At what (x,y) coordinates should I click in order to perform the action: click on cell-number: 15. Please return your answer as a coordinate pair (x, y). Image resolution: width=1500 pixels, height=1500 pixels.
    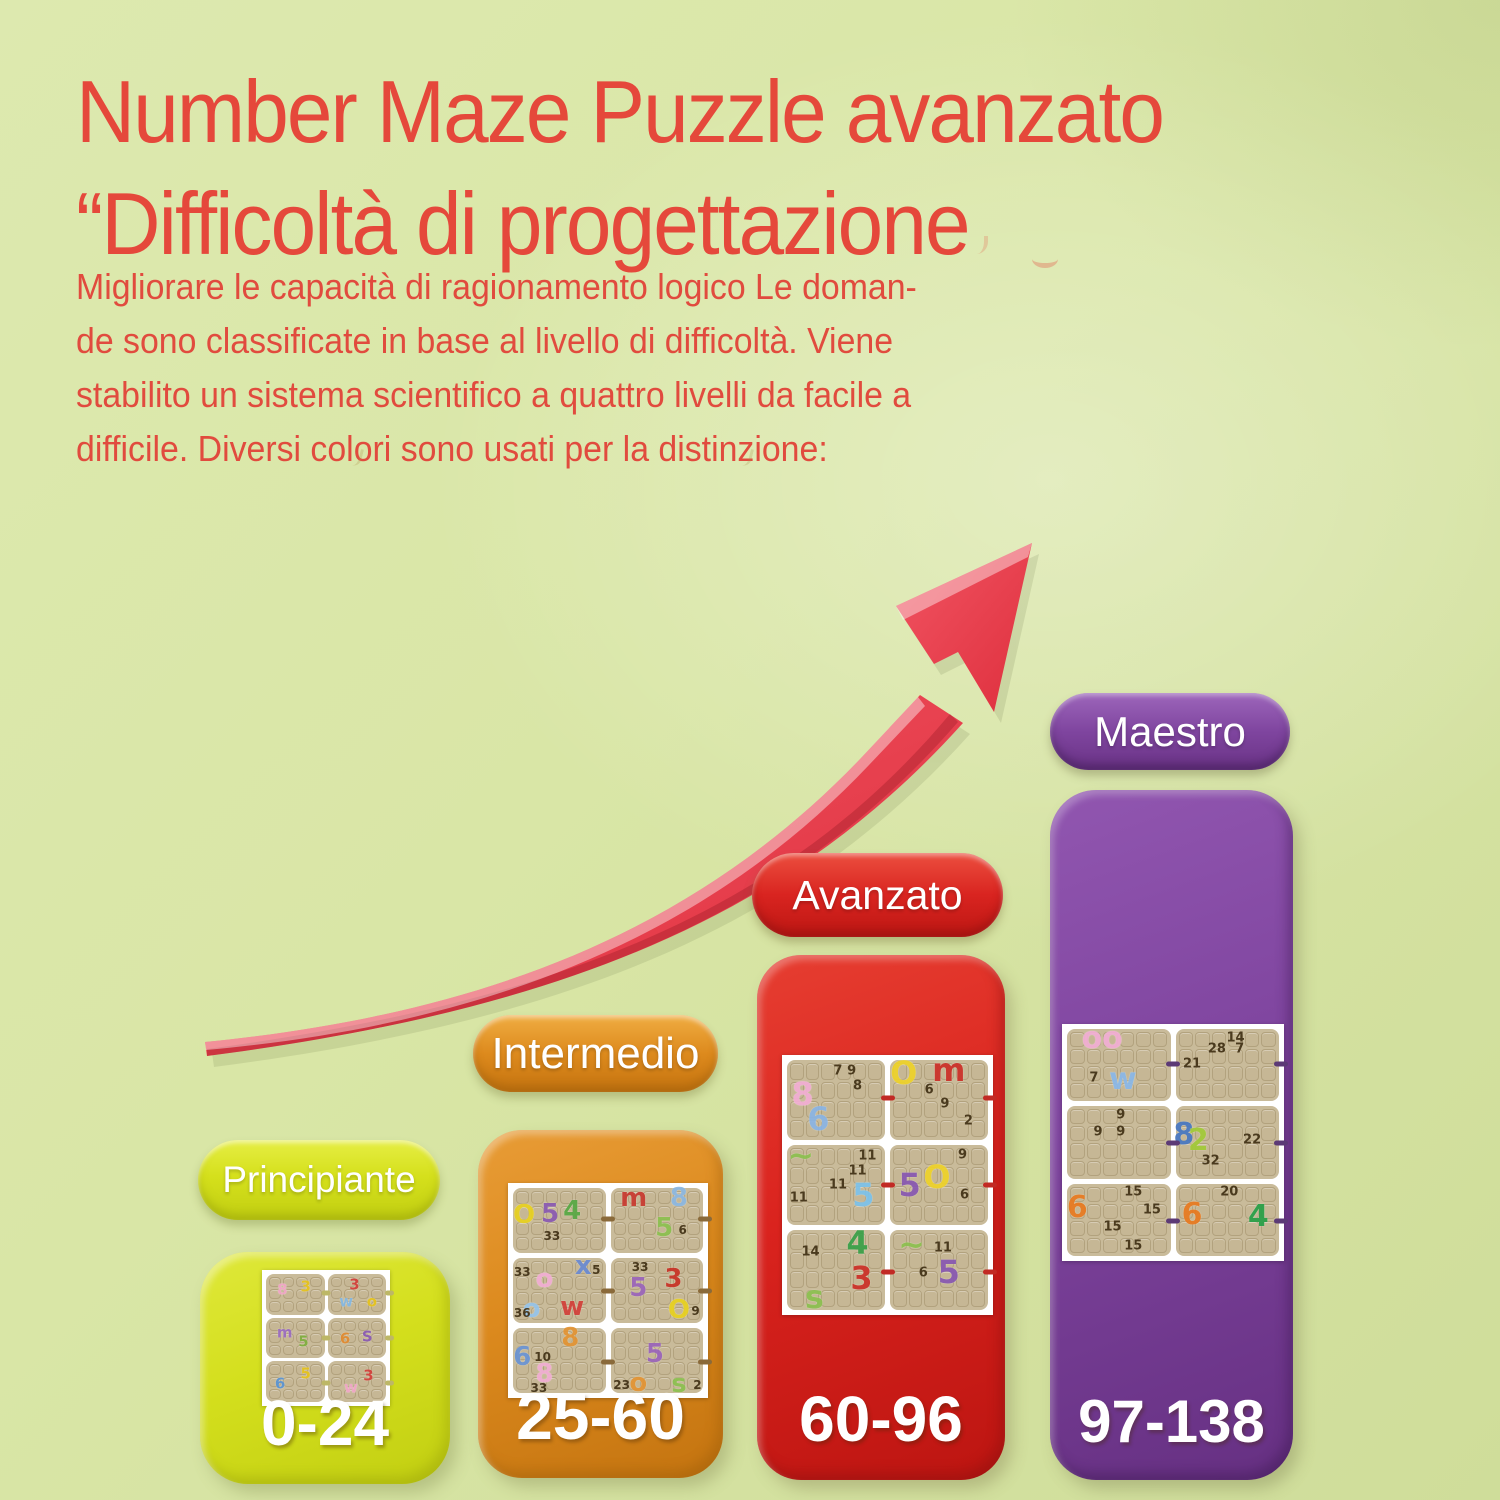
    Looking at the image, I should click on (1151, 1210).